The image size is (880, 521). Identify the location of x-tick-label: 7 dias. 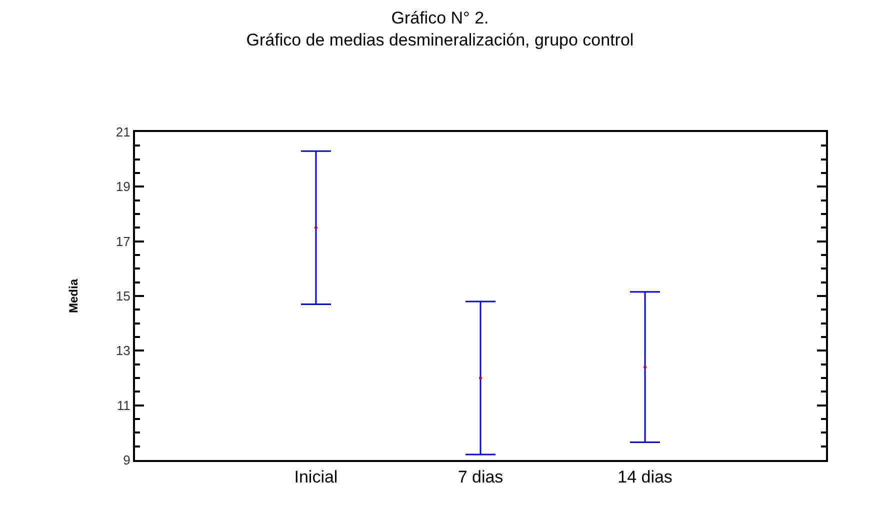
(481, 476).